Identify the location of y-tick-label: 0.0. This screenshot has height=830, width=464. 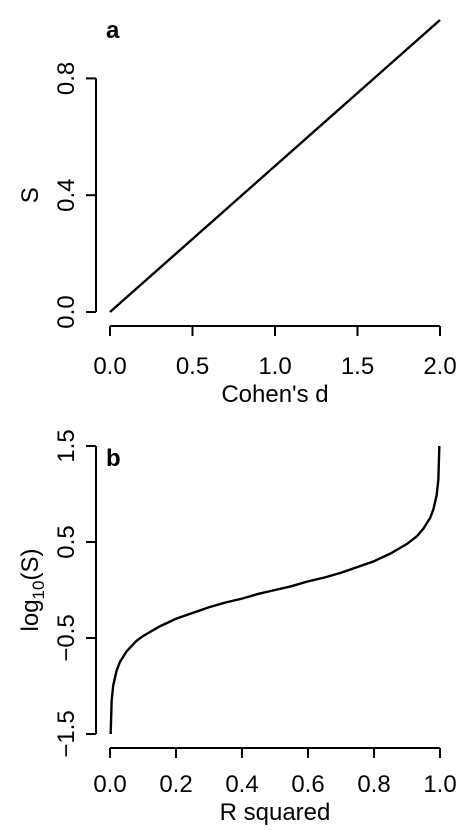
(66, 311).